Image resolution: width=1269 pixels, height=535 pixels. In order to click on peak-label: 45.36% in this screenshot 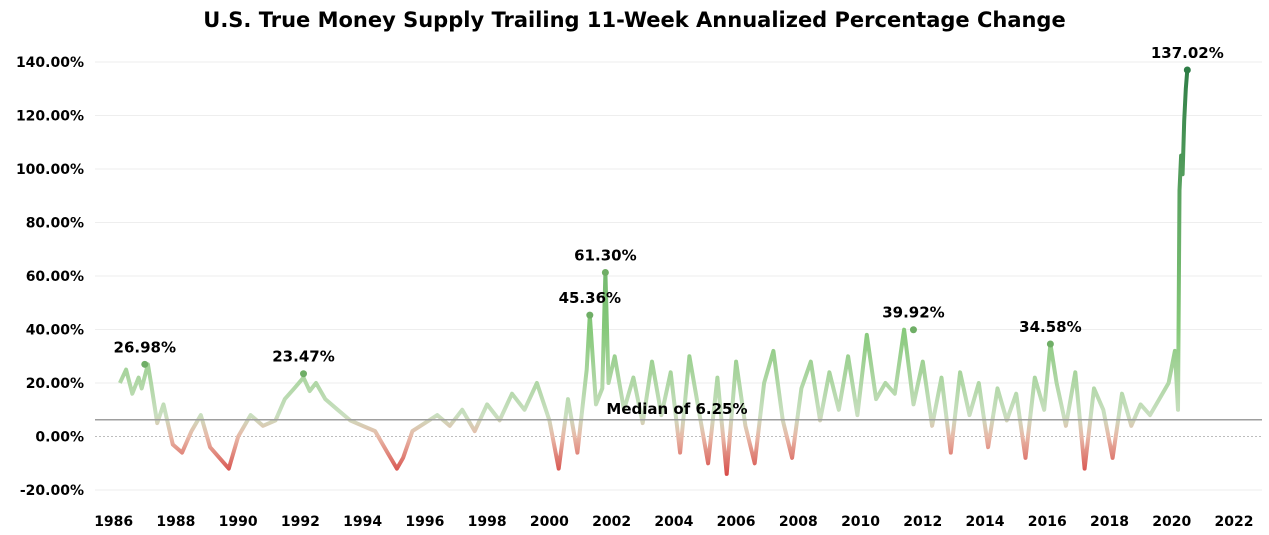, I will do `click(590, 298)`.